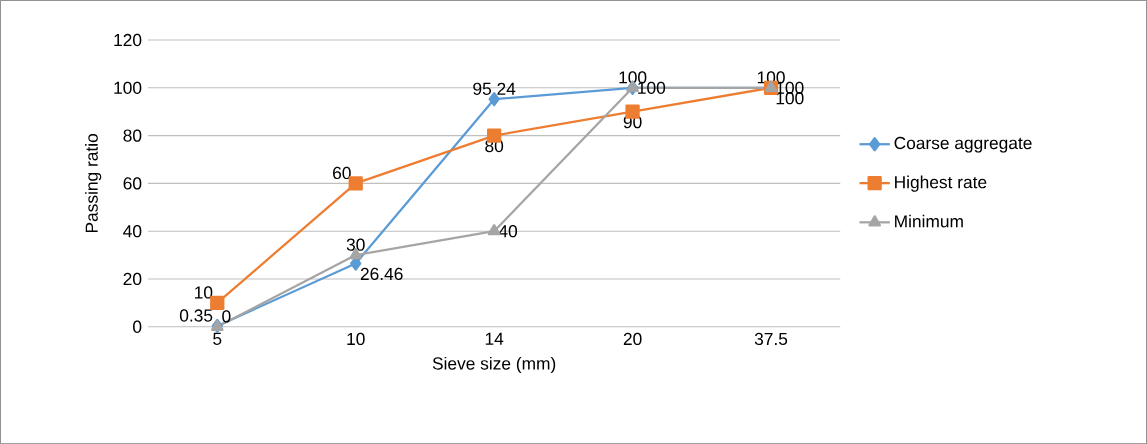  Describe the element at coordinates (132, 231) in the screenshot. I see `y-tick-label: 40` at that location.